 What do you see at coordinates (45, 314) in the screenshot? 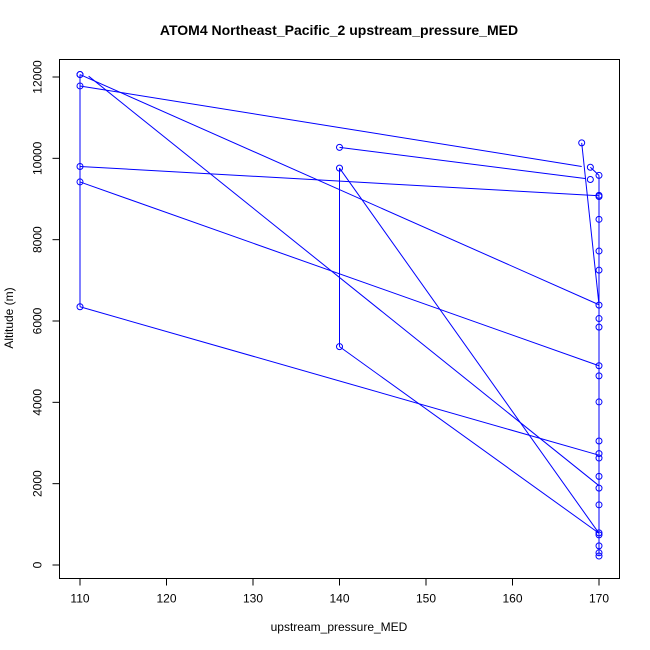
I see `y-axis: 0 2000 4000 6000 8000 10000 12000` at bounding box center [45, 314].